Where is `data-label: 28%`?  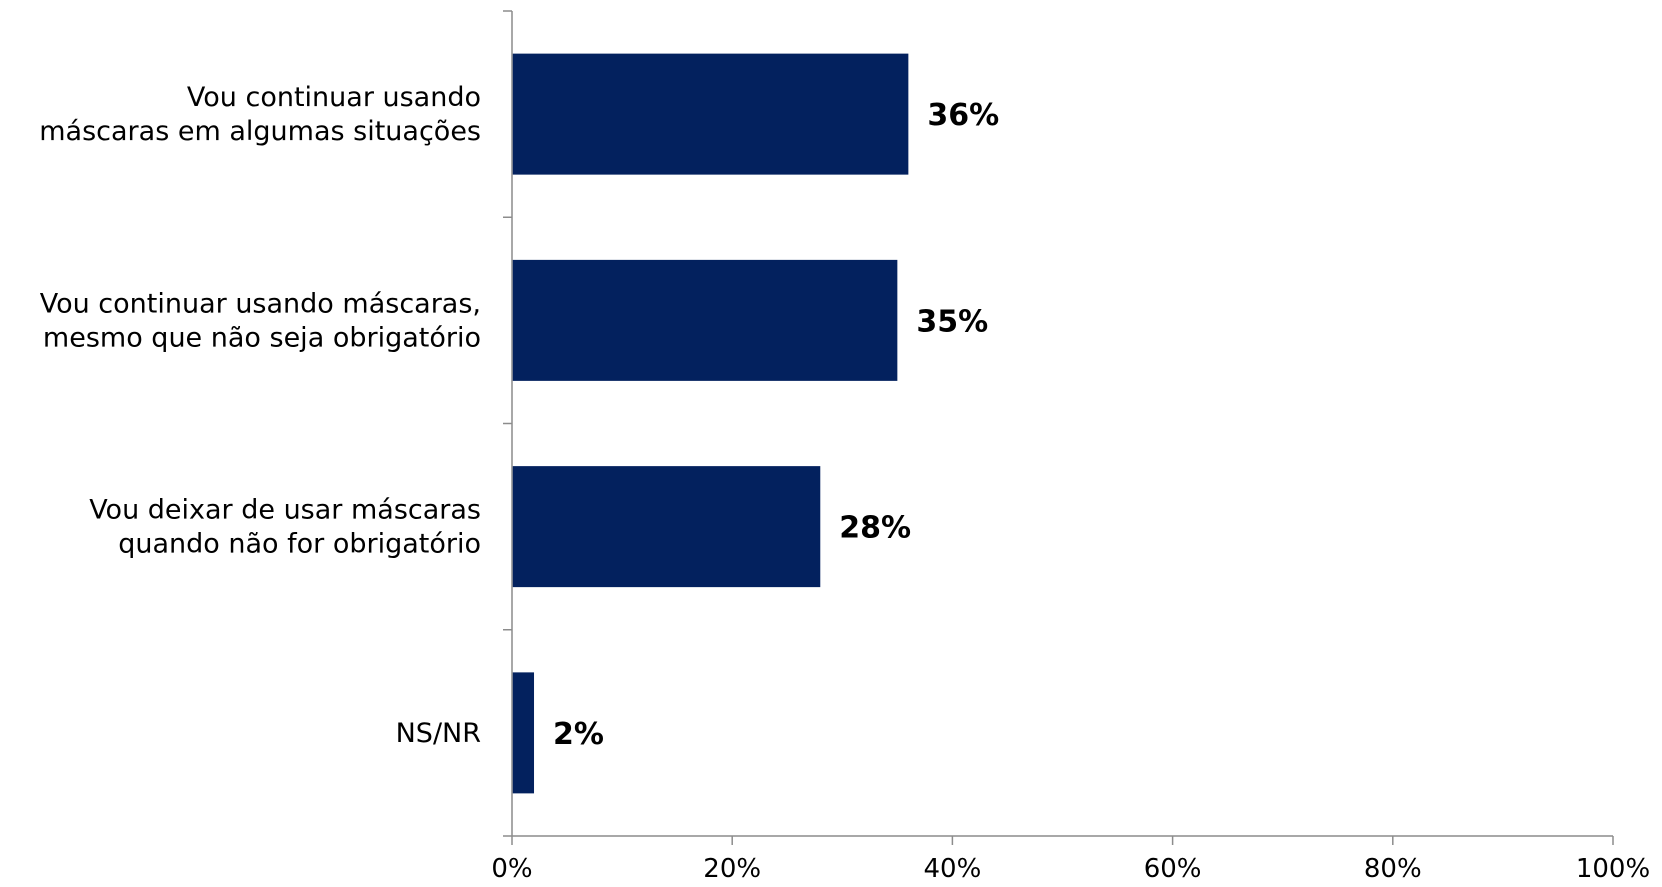
data-label: 28% is located at coordinates (875, 528).